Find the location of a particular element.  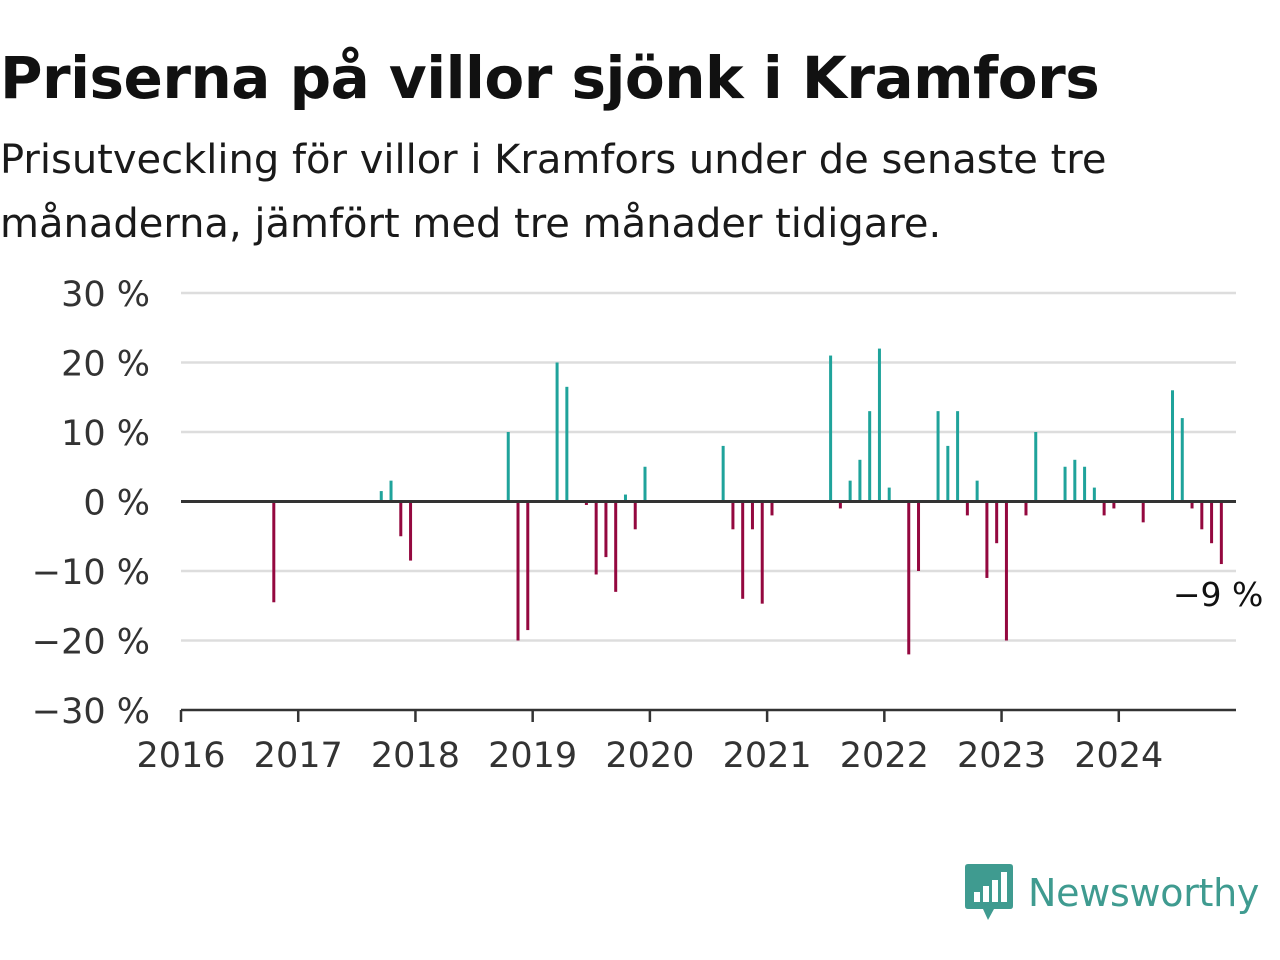

x-tick-label: 2021 is located at coordinates (767, 756).